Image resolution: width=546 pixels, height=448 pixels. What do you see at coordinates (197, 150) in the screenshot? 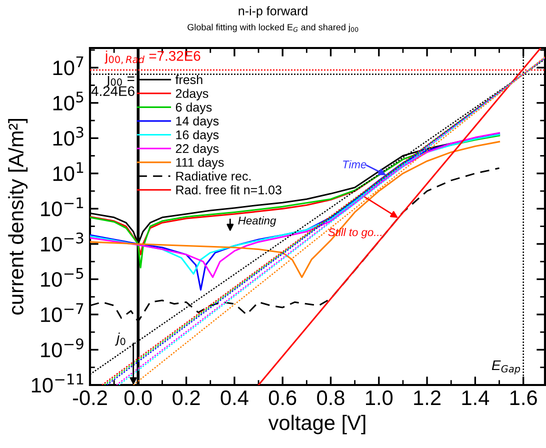
I see `legend-label: 22 days` at bounding box center [197, 150].